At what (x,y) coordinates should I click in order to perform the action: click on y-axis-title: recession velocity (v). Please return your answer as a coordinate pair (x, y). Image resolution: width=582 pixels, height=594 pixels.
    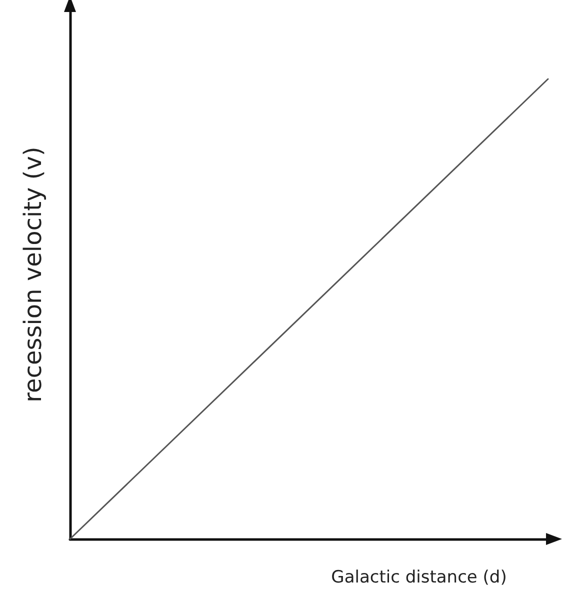
    Looking at the image, I should click on (33, 274).